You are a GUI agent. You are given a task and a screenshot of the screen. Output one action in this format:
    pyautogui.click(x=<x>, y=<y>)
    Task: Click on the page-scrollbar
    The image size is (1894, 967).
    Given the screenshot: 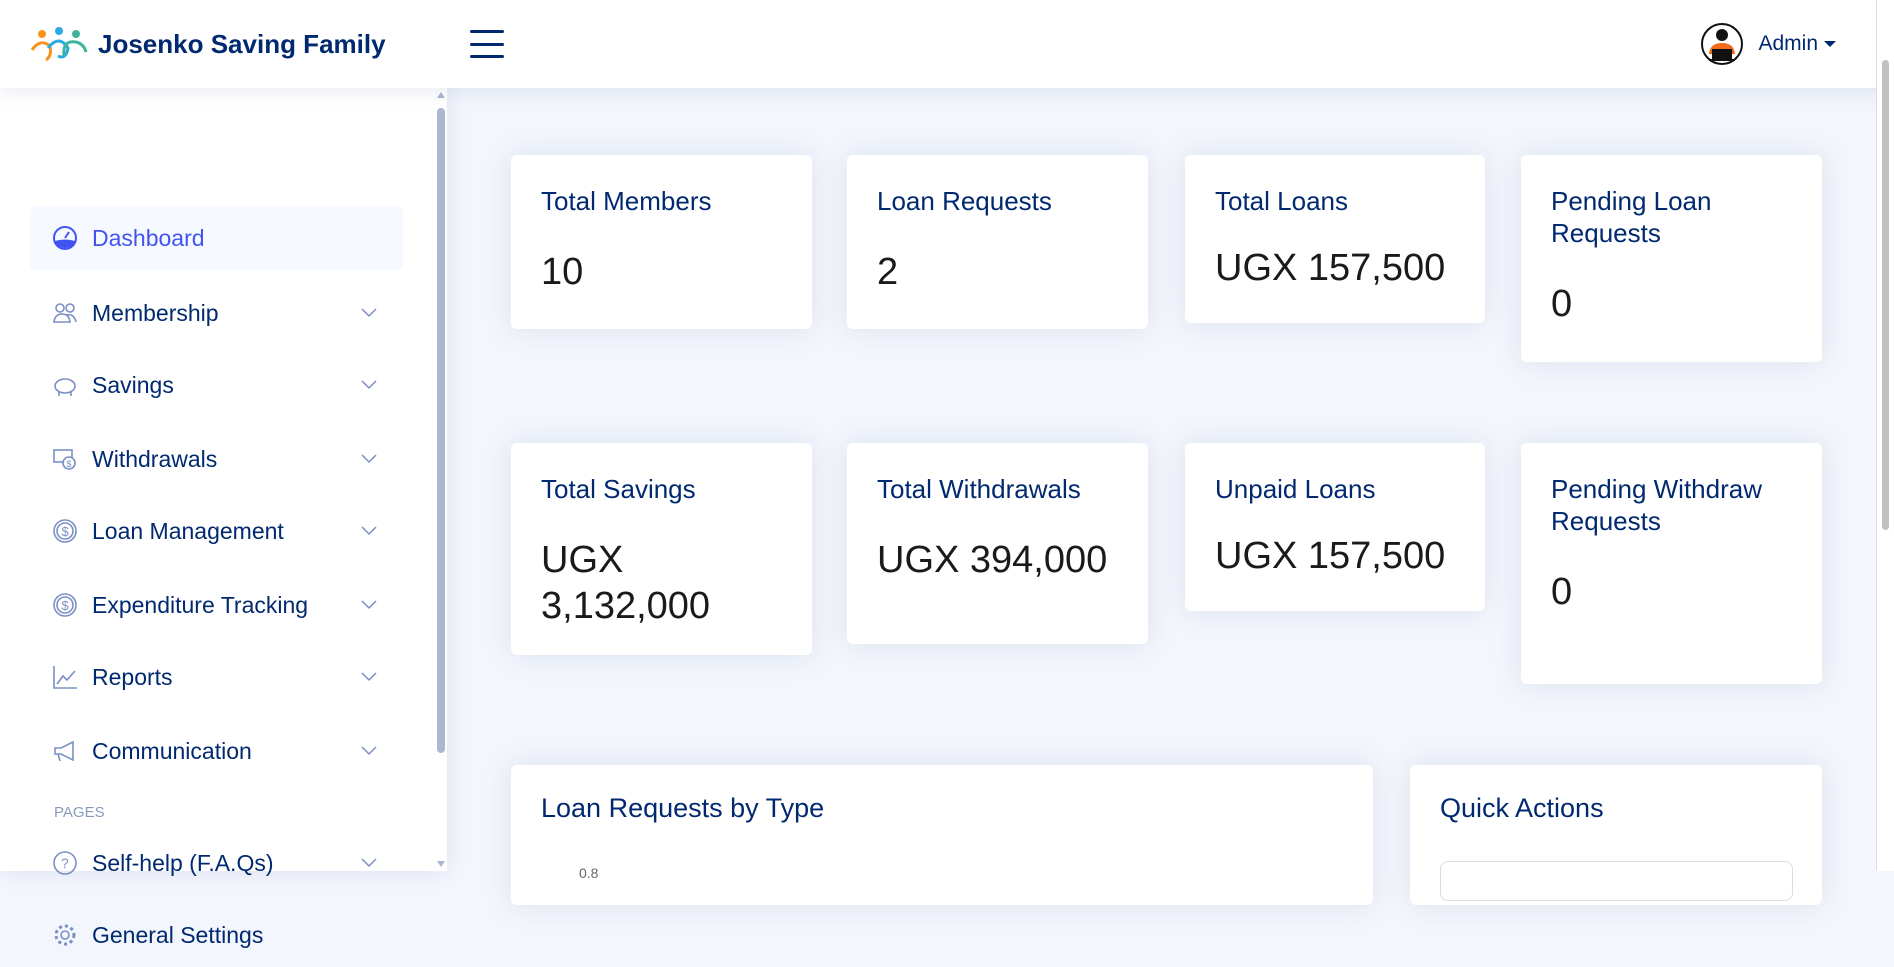 What is the action you would take?
    pyautogui.click(x=1885, y=435)
    